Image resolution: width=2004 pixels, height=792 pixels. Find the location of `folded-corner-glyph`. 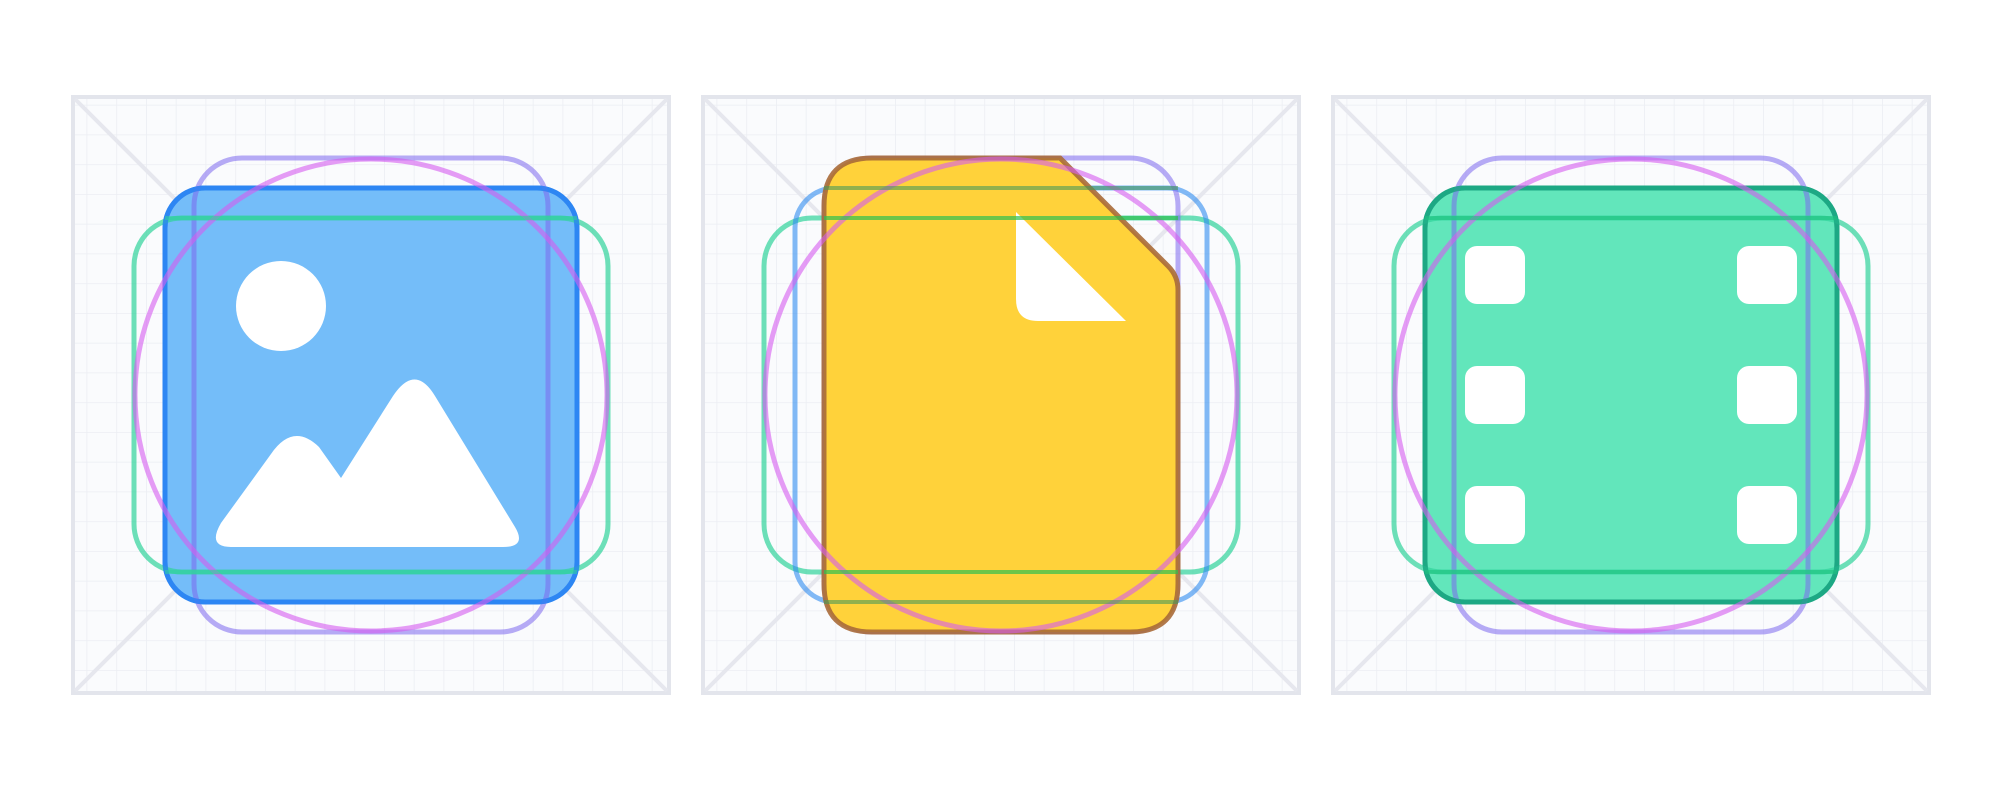

folded-corner-glyph is located at coordinates (1071, 266).